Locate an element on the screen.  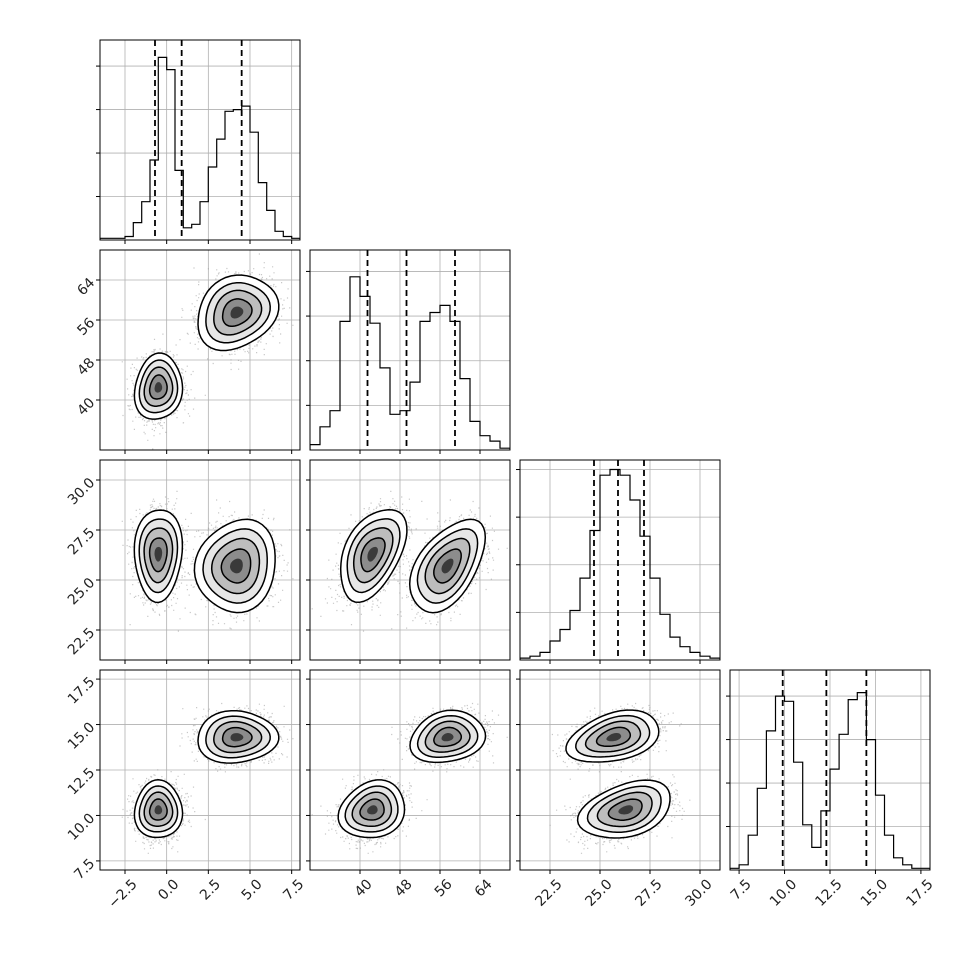
x-tick-label: 27.5 is located at coordinates (648, 892).